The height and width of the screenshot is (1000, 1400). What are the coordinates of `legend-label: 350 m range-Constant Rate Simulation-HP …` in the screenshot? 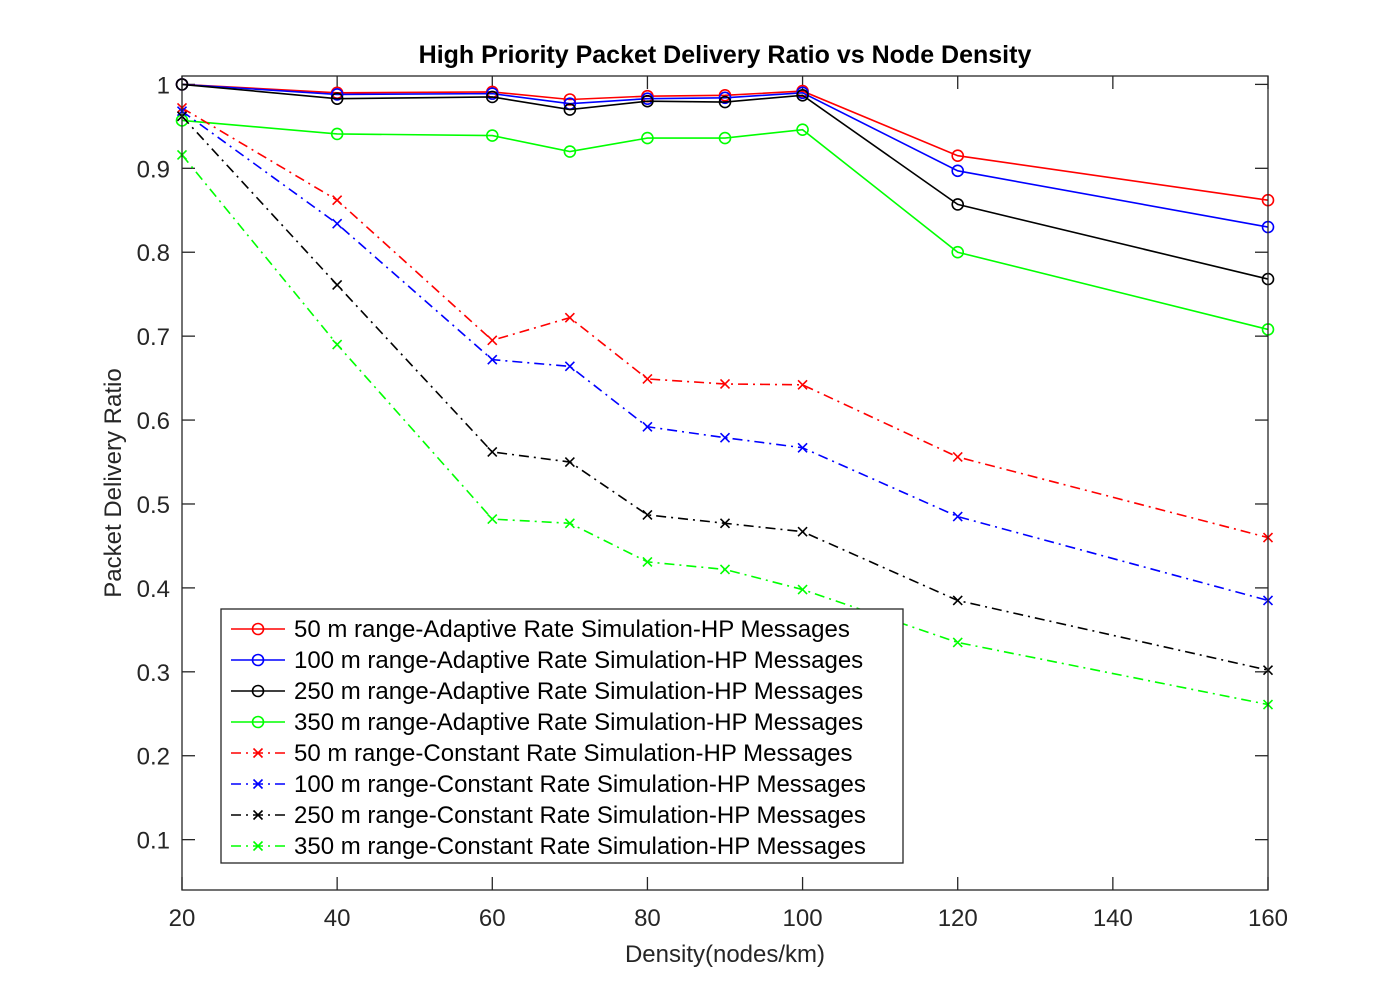 It's located at (580, 846).